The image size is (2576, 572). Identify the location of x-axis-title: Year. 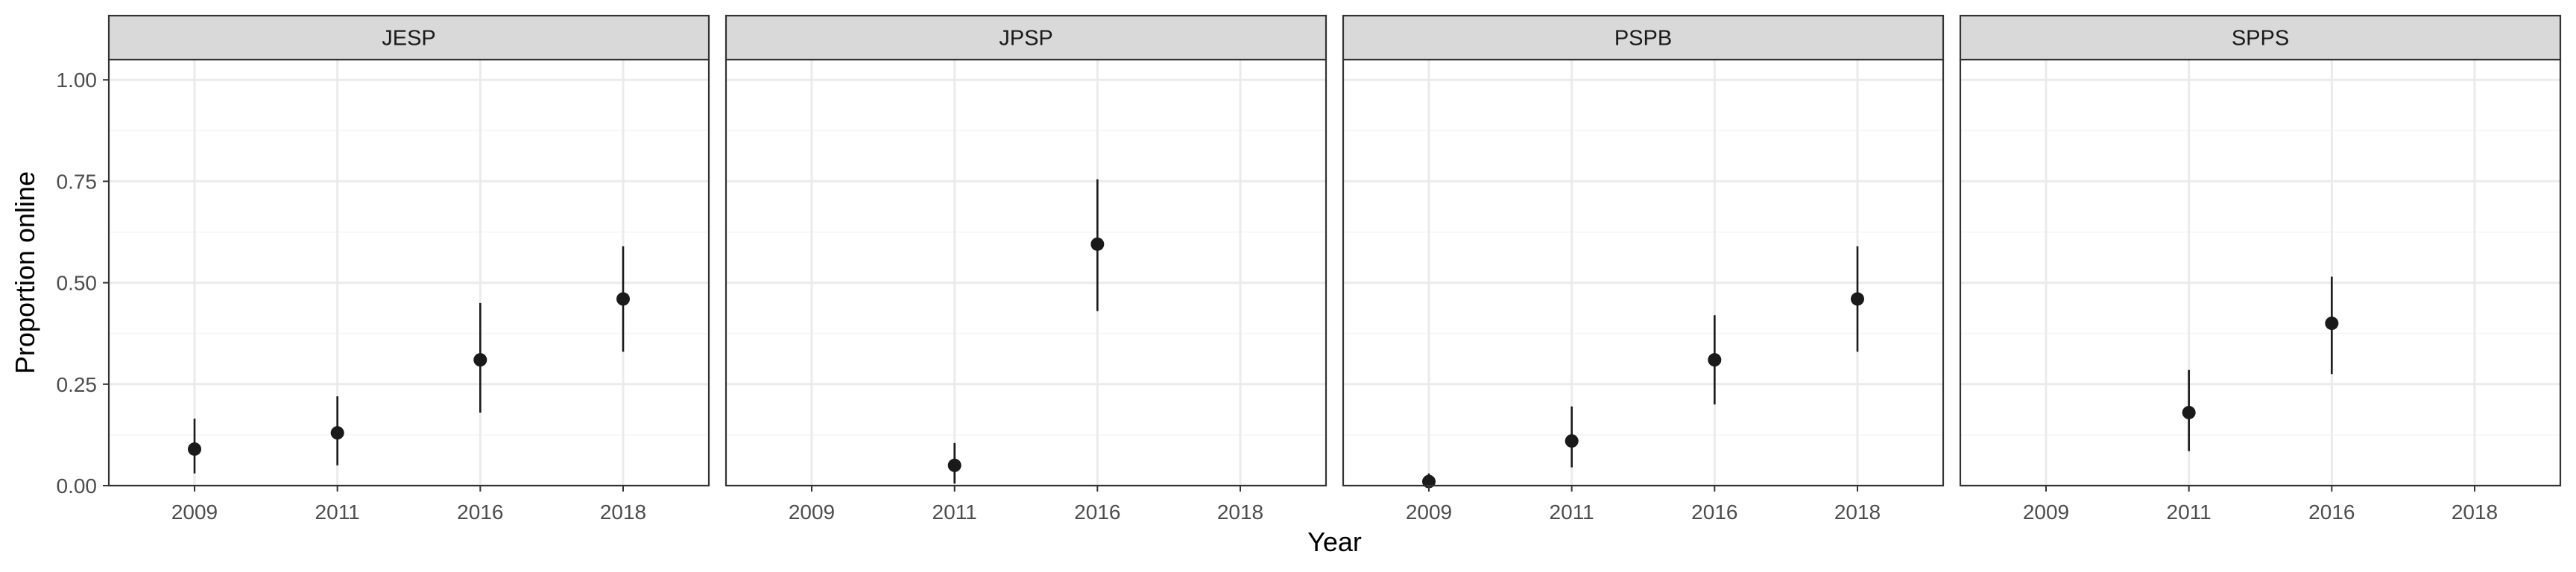
(1334, 542).